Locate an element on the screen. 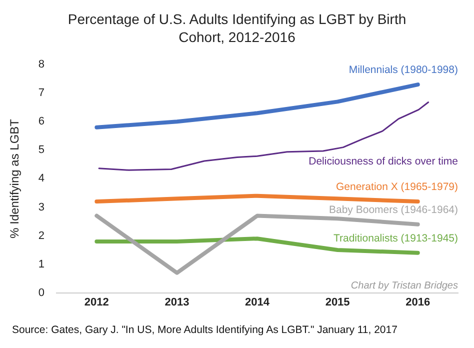 This screenshot has width=474, height=348. series-label: Traditionalists (1913-1945) is located at coordinates (395, 238).